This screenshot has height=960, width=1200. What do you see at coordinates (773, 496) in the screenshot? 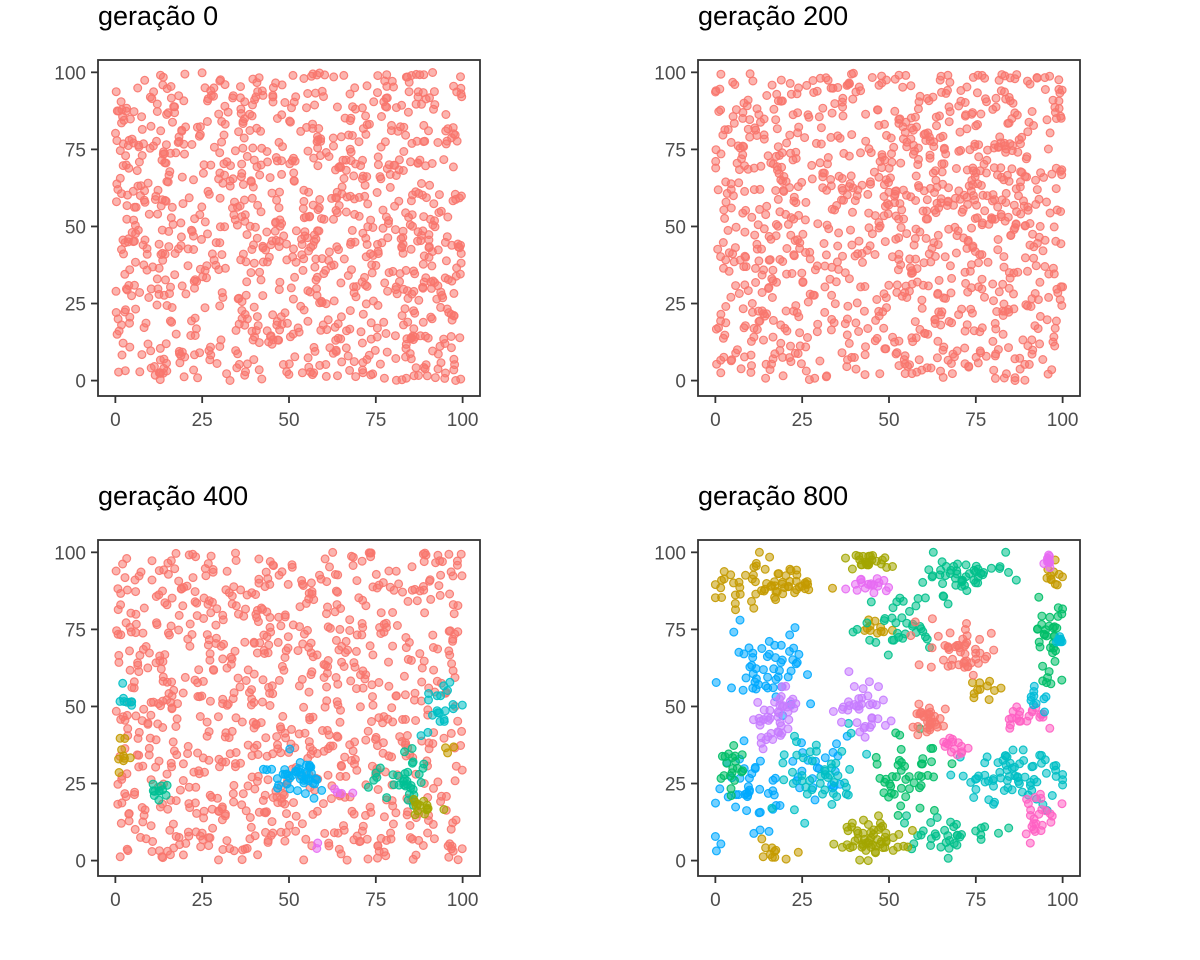
I see `panel-title: geração 800` at bounding box center [773, 496].